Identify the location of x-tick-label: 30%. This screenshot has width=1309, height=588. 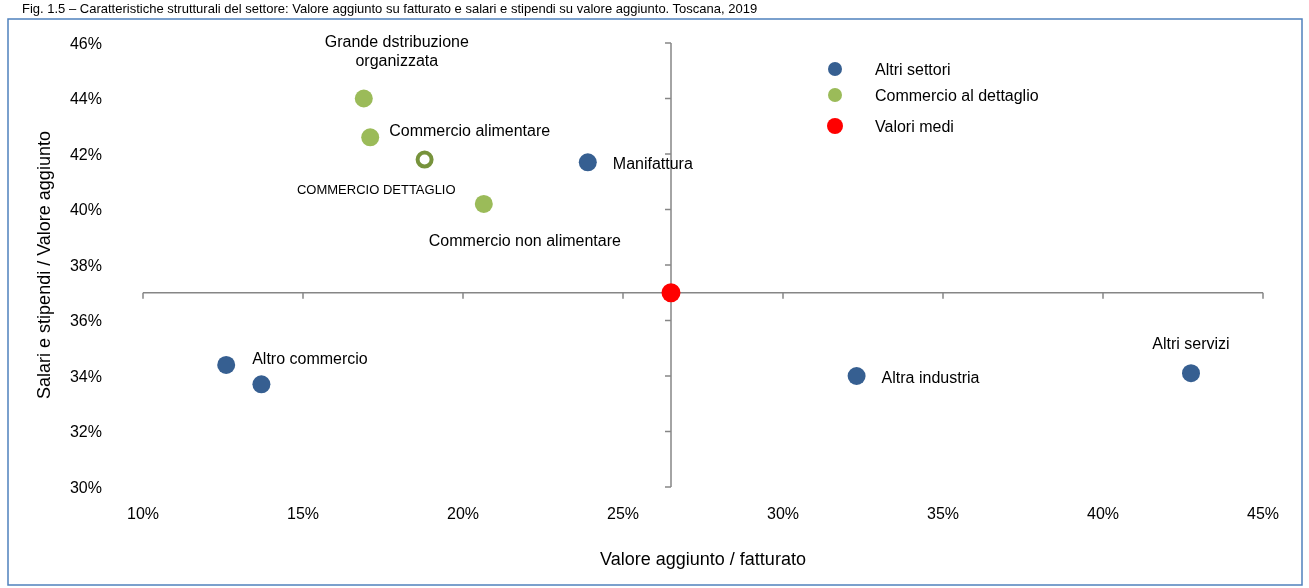
(783, 513).